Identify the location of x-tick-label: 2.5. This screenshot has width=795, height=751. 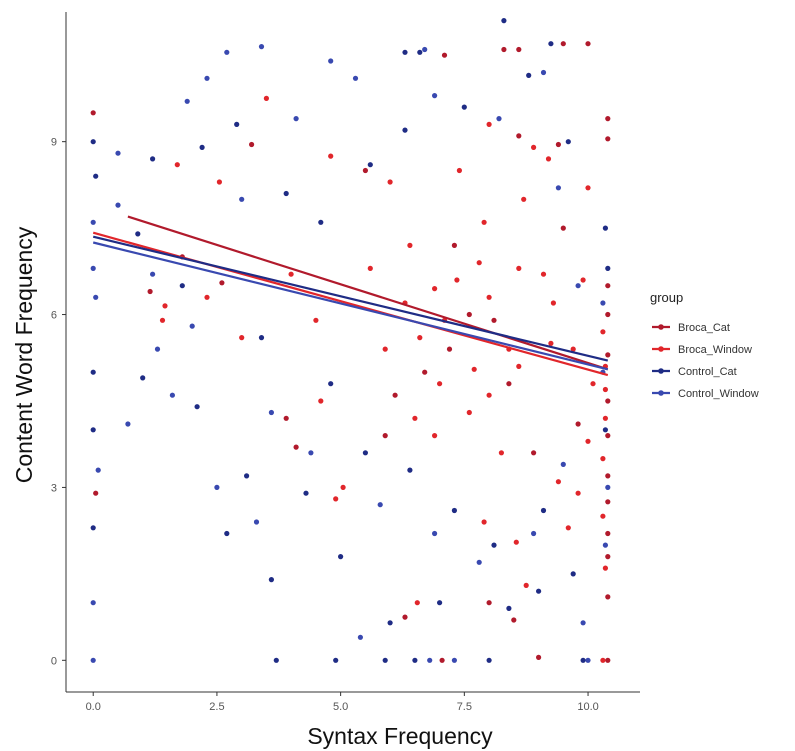
(216, 707).